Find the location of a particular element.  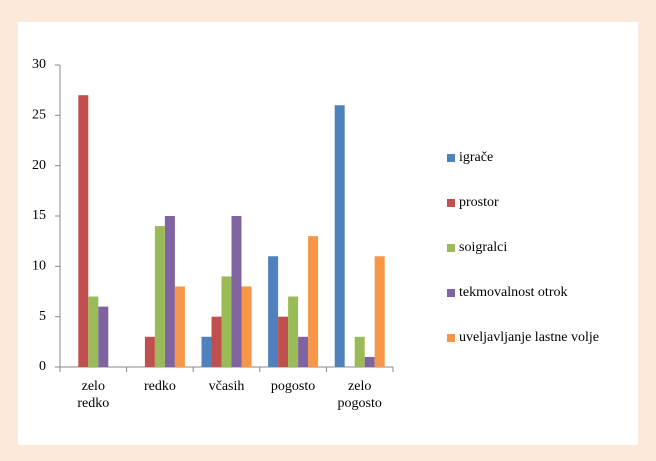

x-tick-label: pogosto is located at coordinates (293, 386).